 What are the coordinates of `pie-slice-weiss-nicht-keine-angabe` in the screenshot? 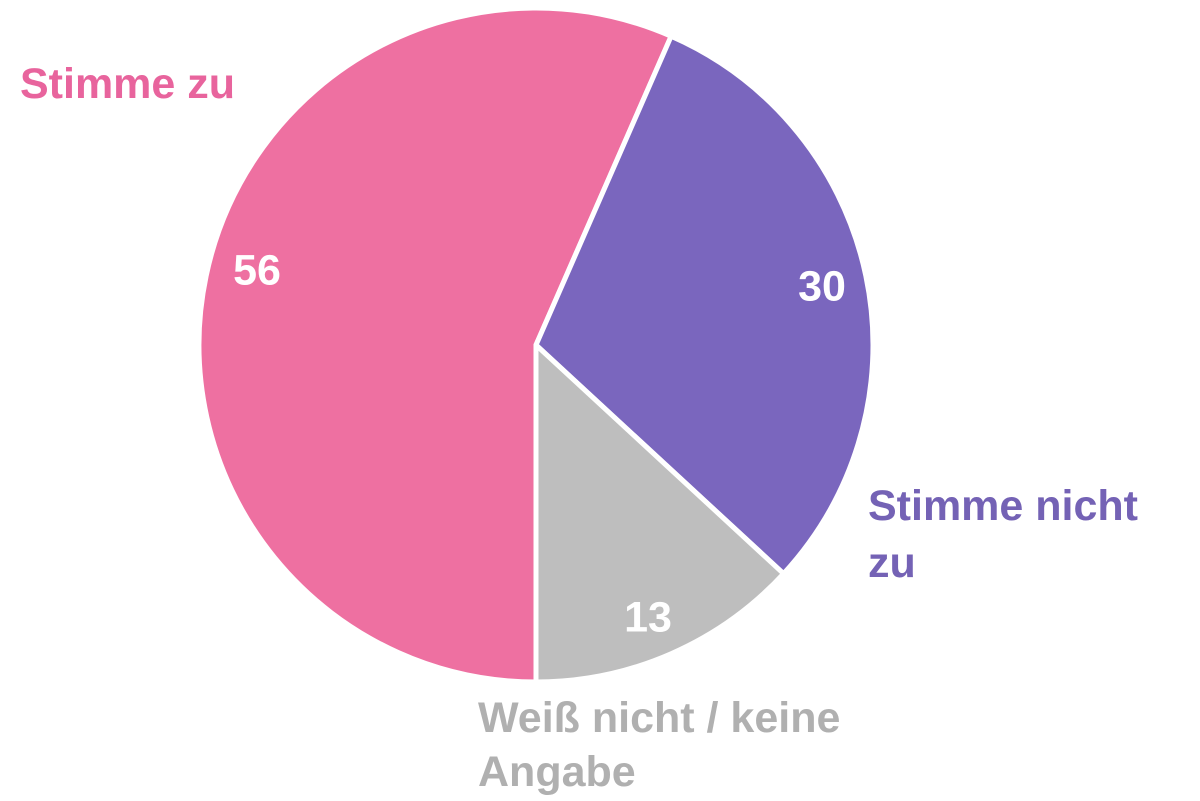 It's located at (660, 513).